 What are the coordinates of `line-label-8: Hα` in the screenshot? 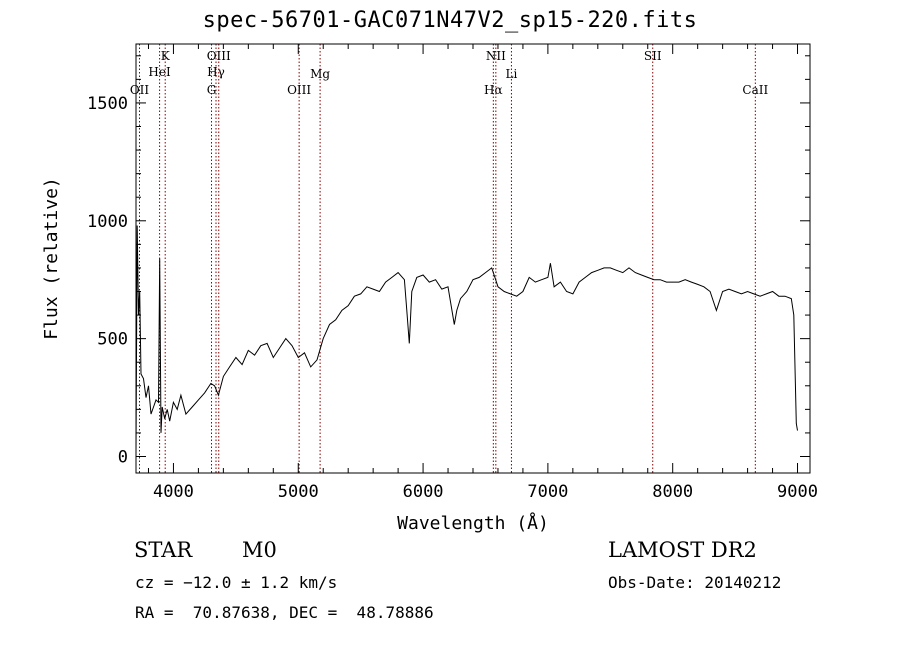 It's located at (493, 90).